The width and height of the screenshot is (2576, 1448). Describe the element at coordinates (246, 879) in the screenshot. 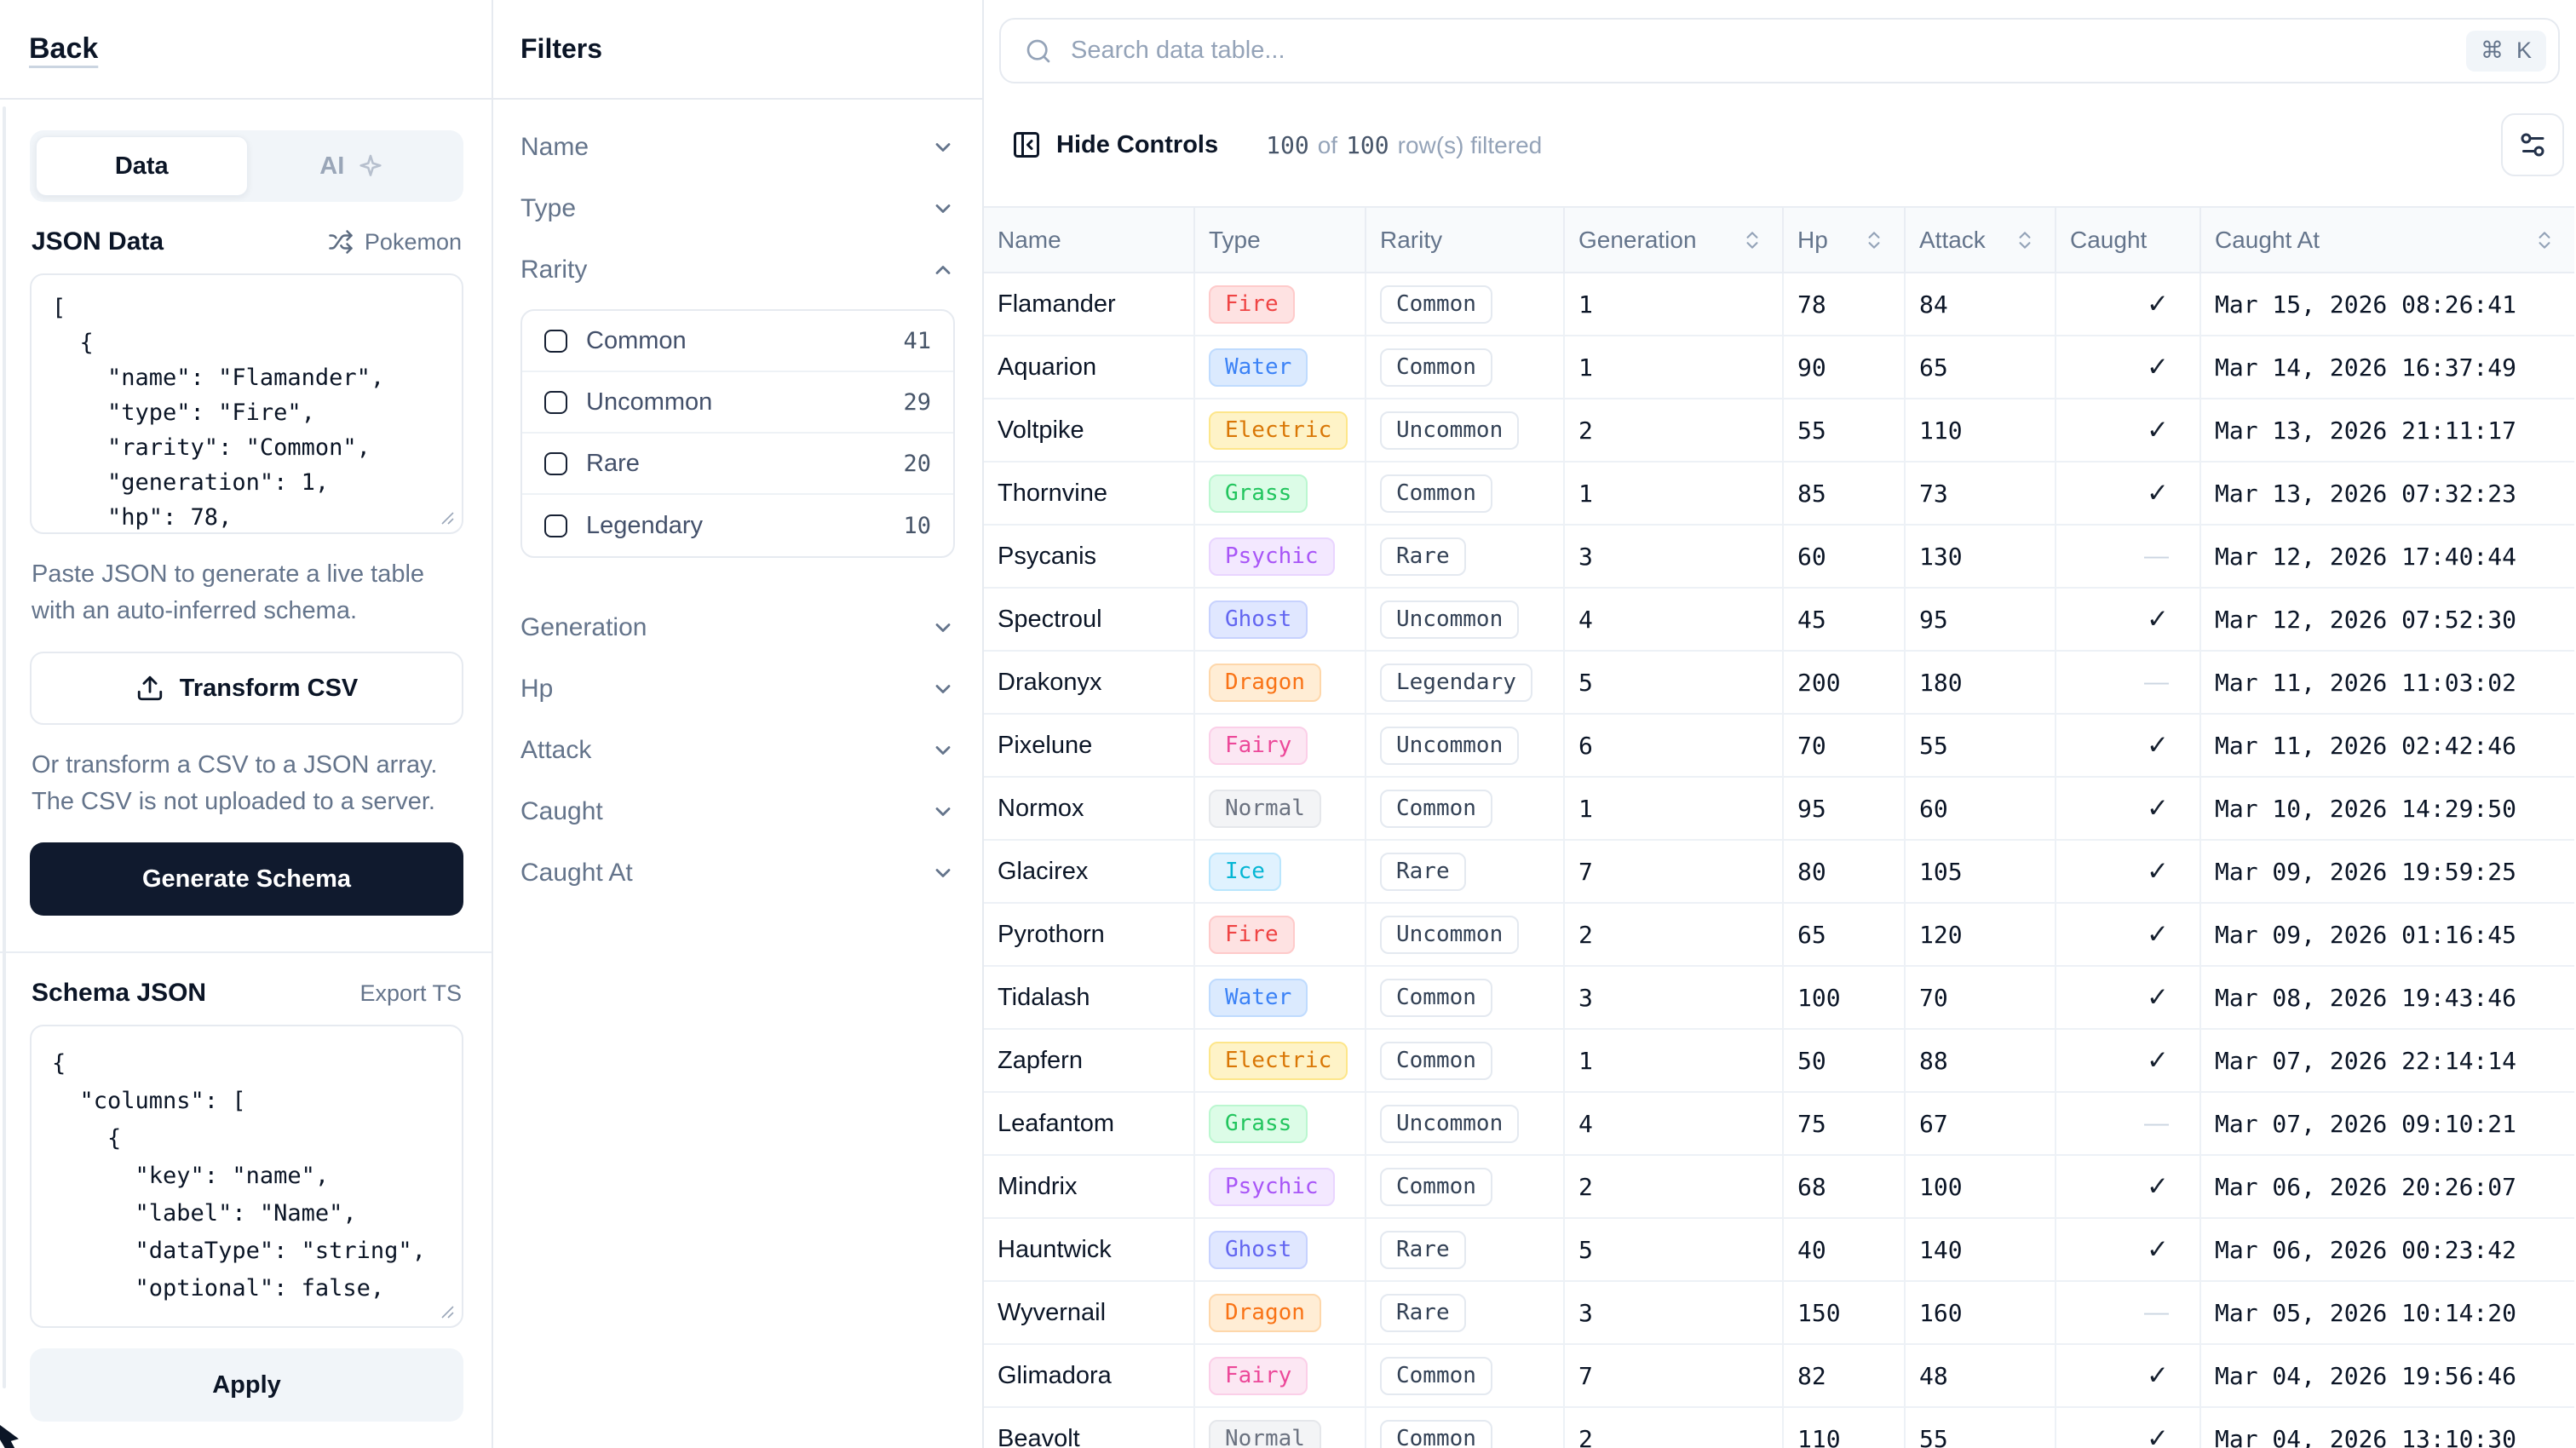

I see `generate-schema-button: Generate Schema` at that location.